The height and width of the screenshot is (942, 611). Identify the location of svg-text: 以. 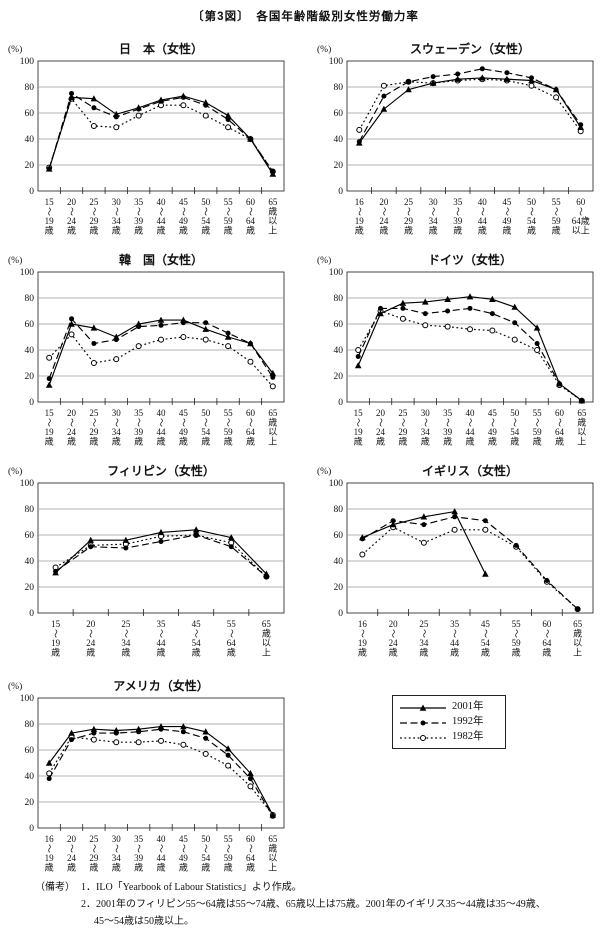
(272, 432).